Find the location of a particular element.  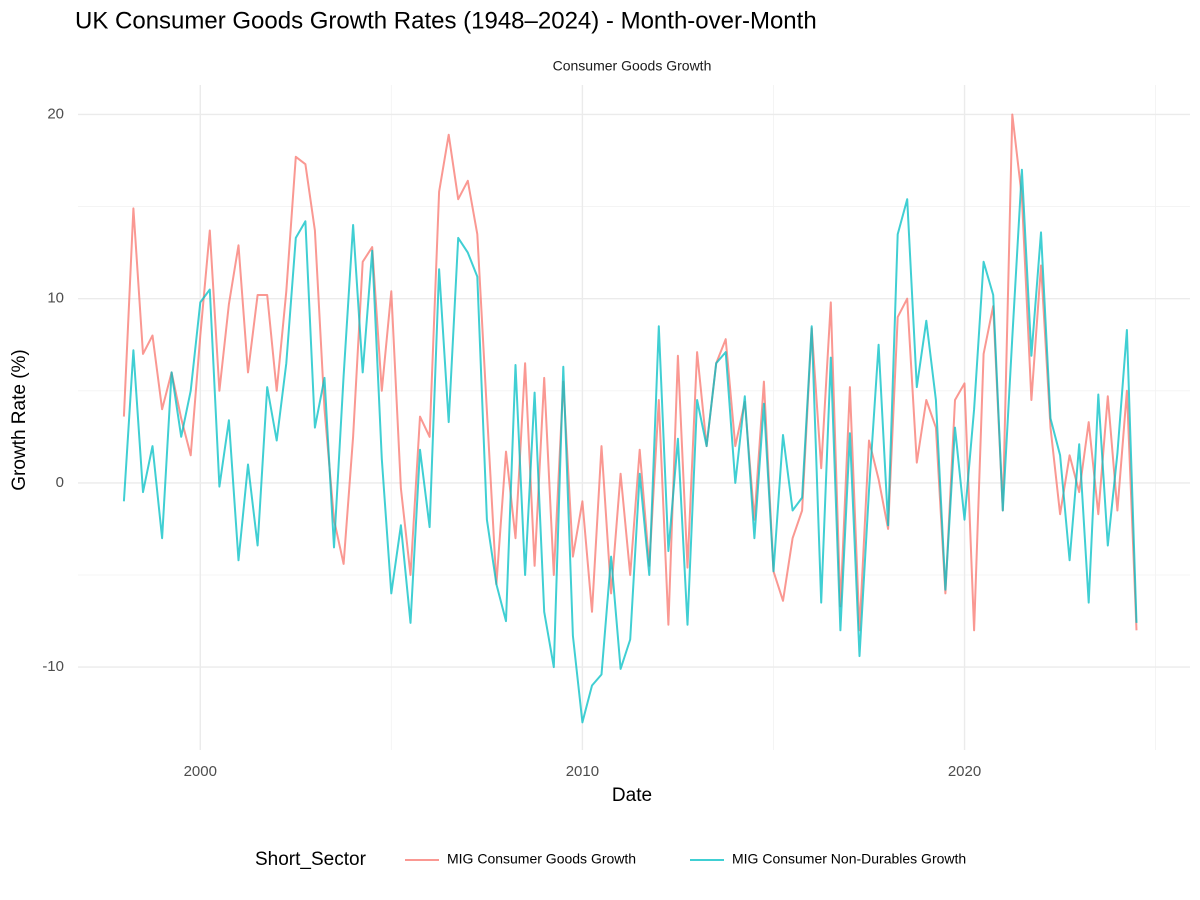

chart-subtitle: Consumer Goods Growth is located at coordinates (632, 66).